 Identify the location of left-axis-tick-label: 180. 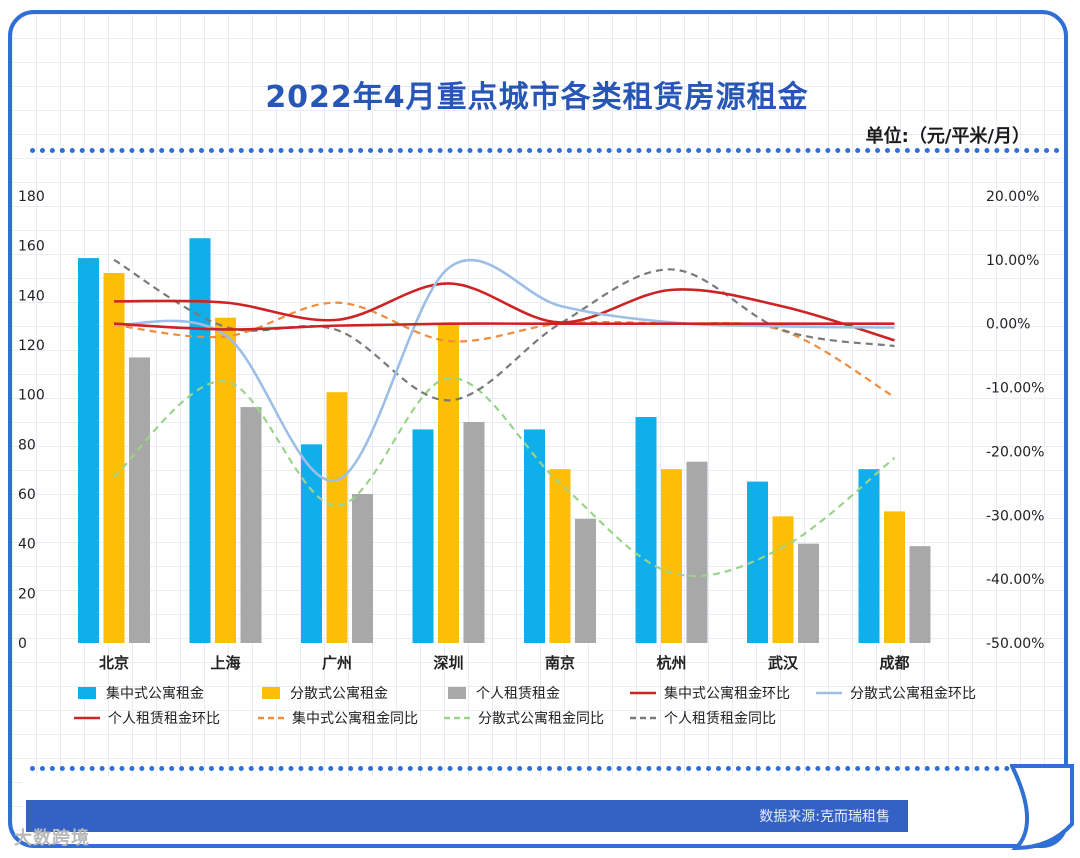
(31, 197).